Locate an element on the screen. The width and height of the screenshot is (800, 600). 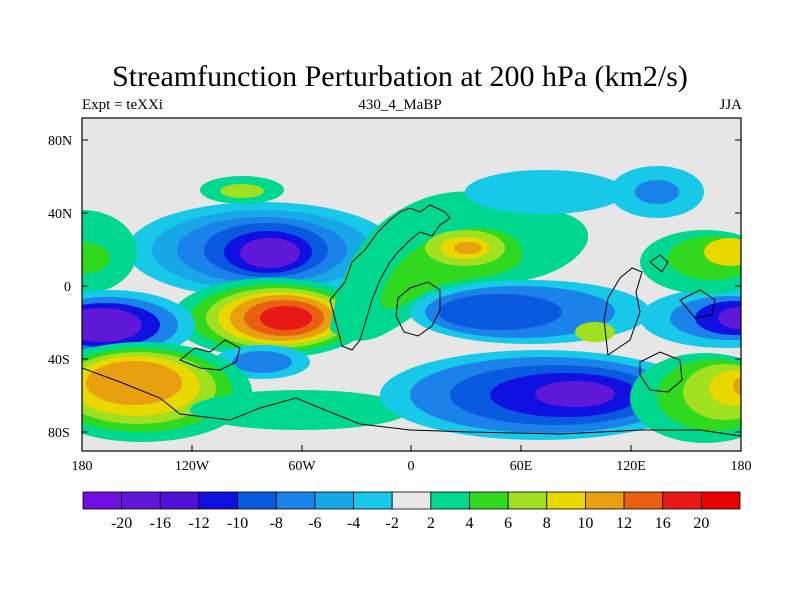
colorbar-label: -12 is located at coordinates (198, 523).